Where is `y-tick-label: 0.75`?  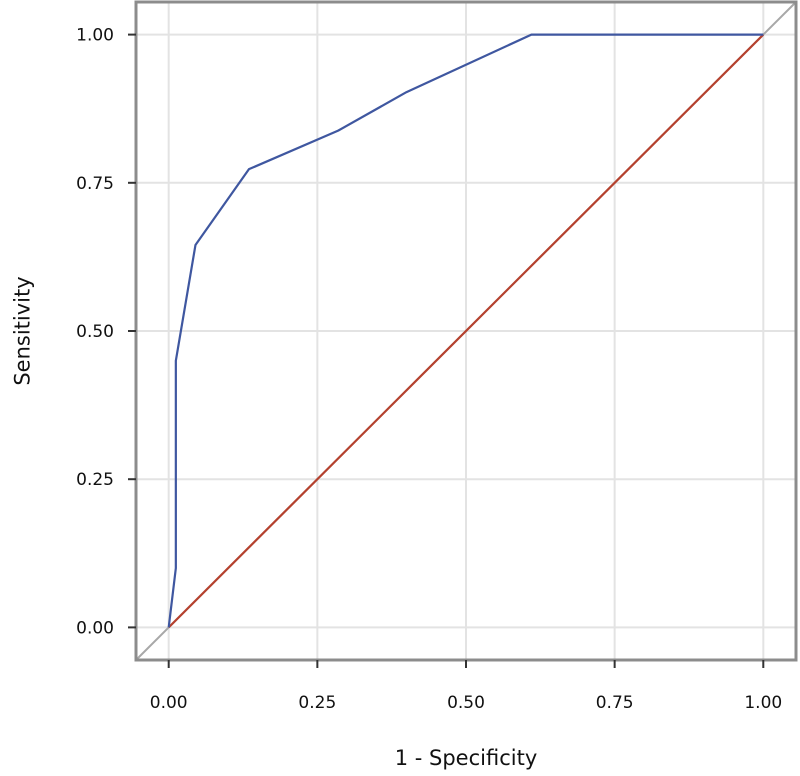
y-tick-label: 0.75 is located at coordinates (95, 184).